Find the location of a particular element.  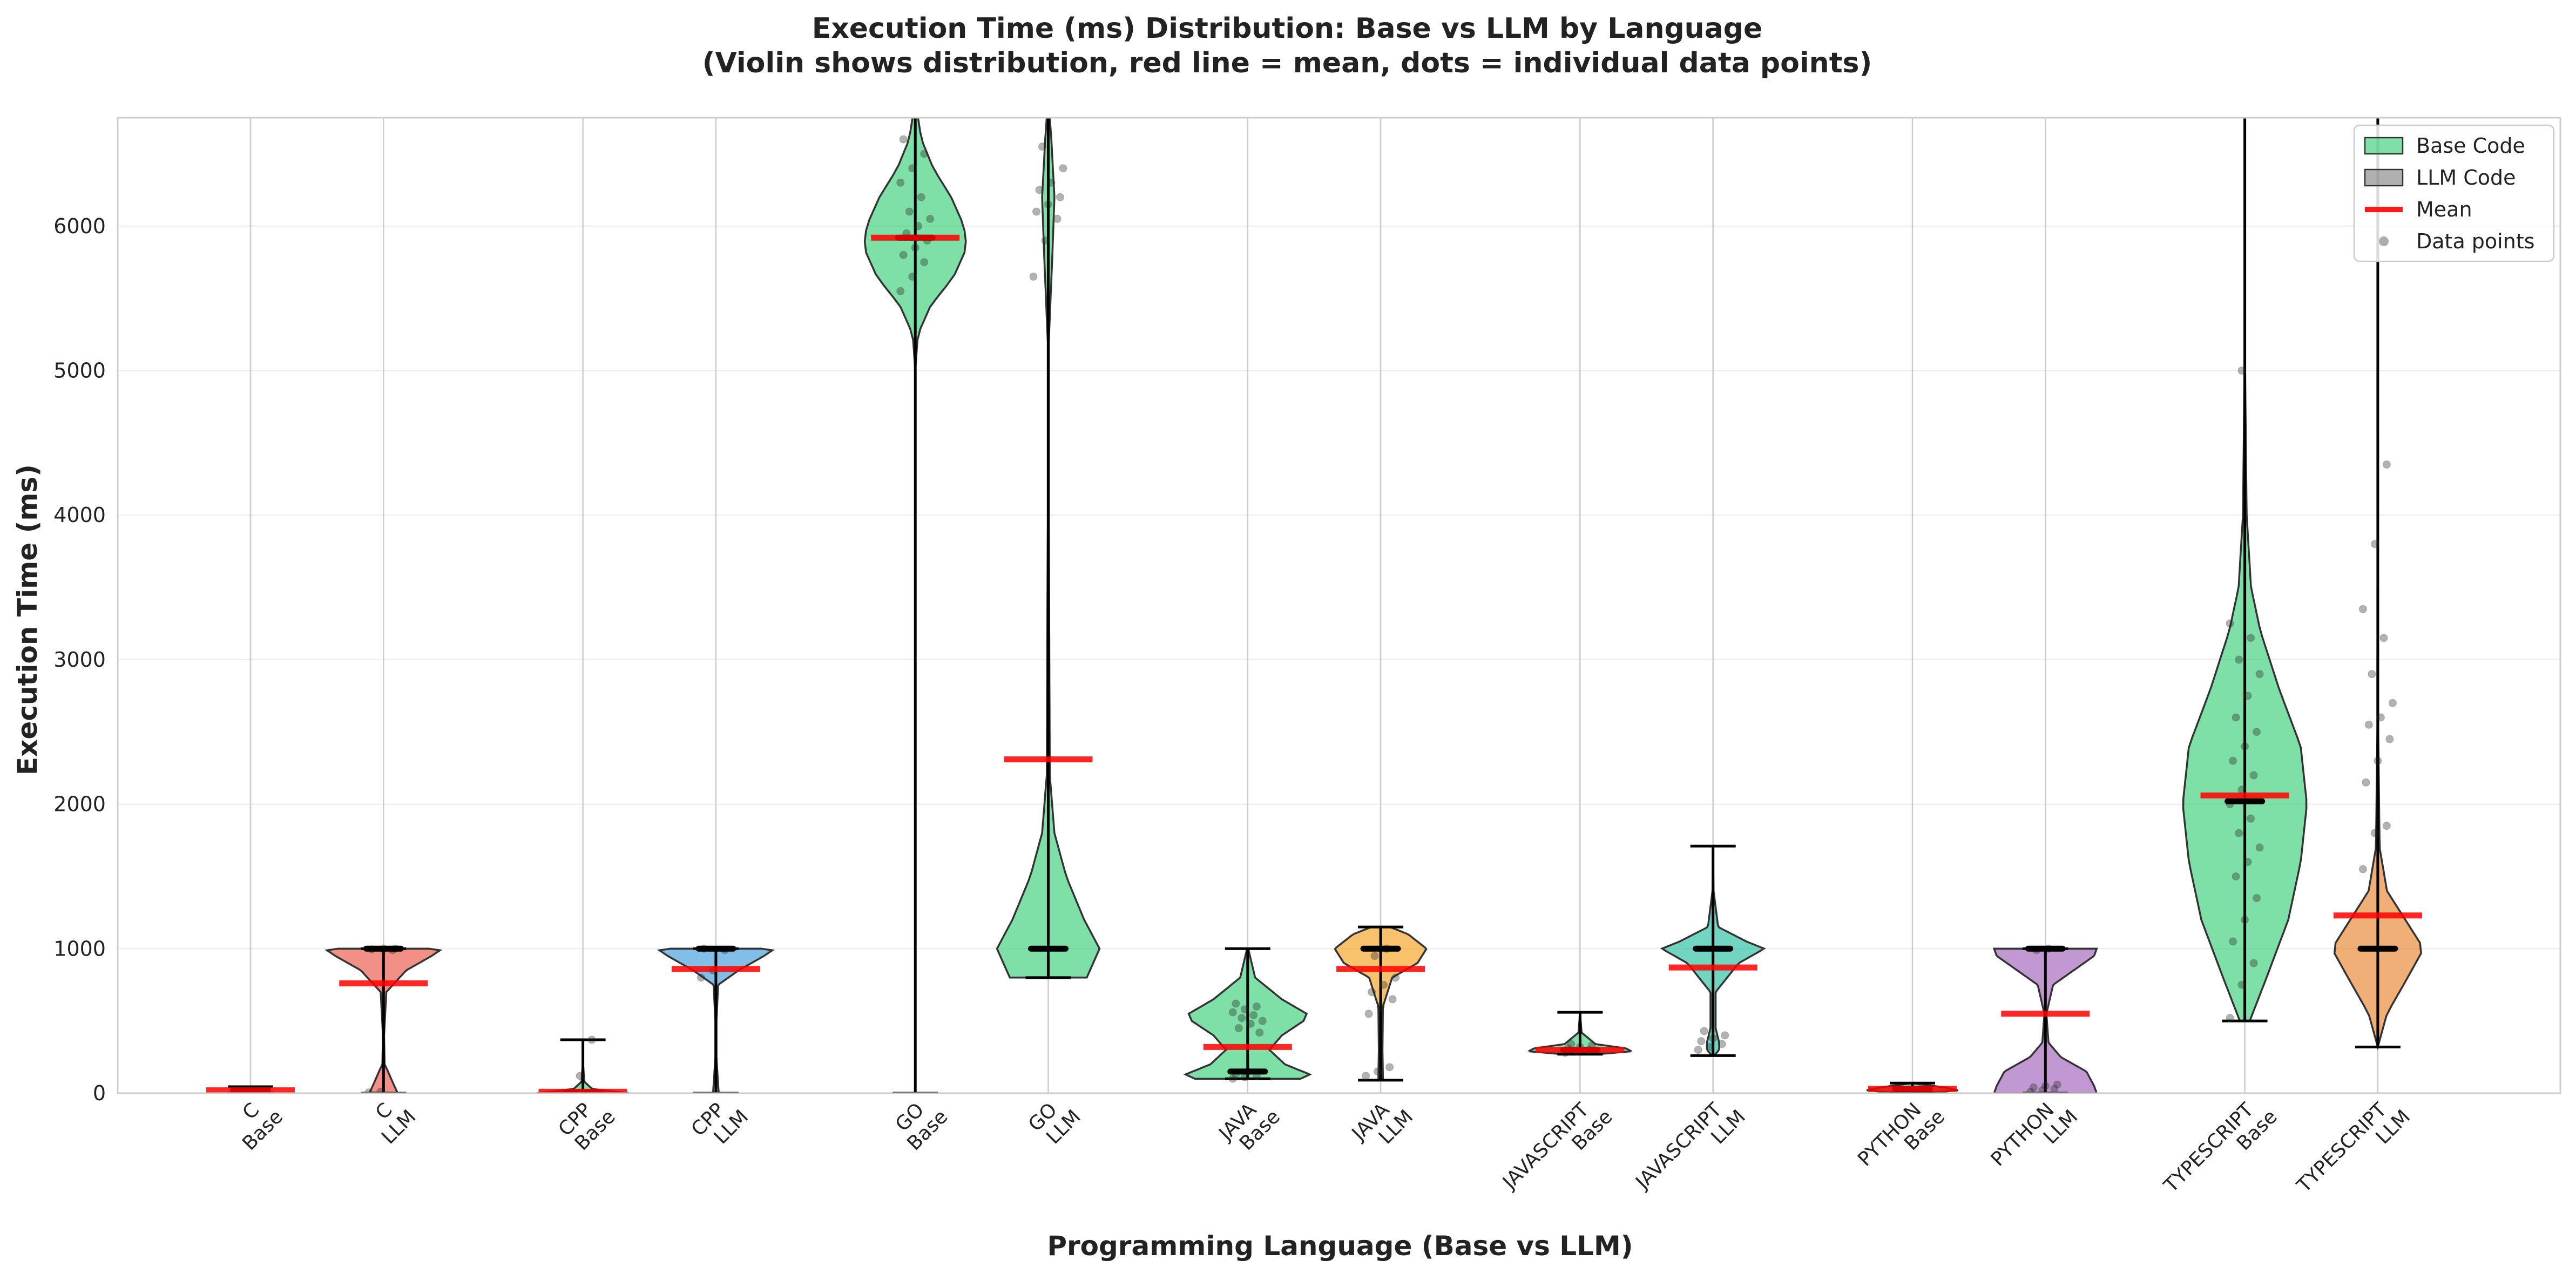

violin-group-cpp-llm is located at coordinates (716, 1018).